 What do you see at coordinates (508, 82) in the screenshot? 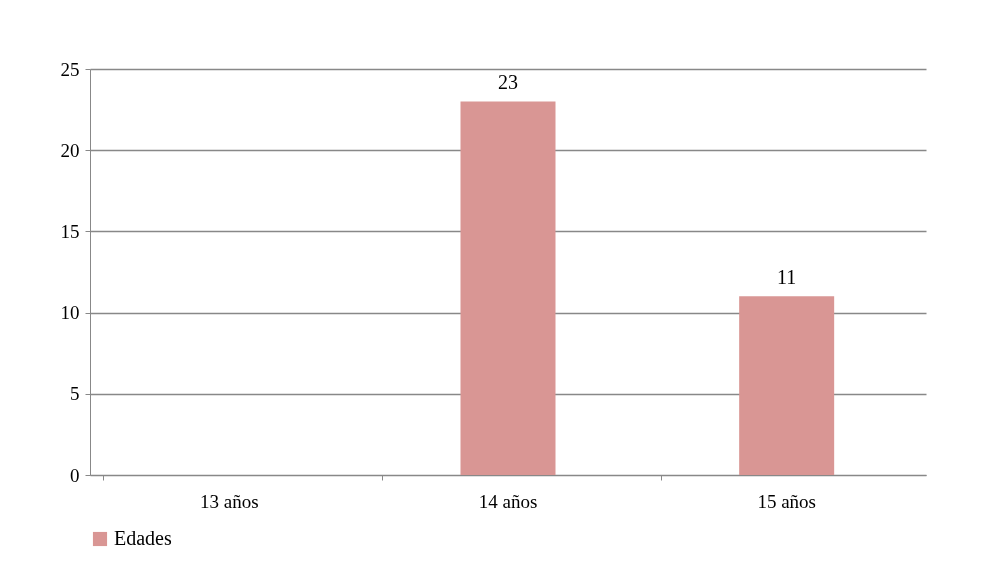
I see `data-label: 23` at bounding box center [508, 82].